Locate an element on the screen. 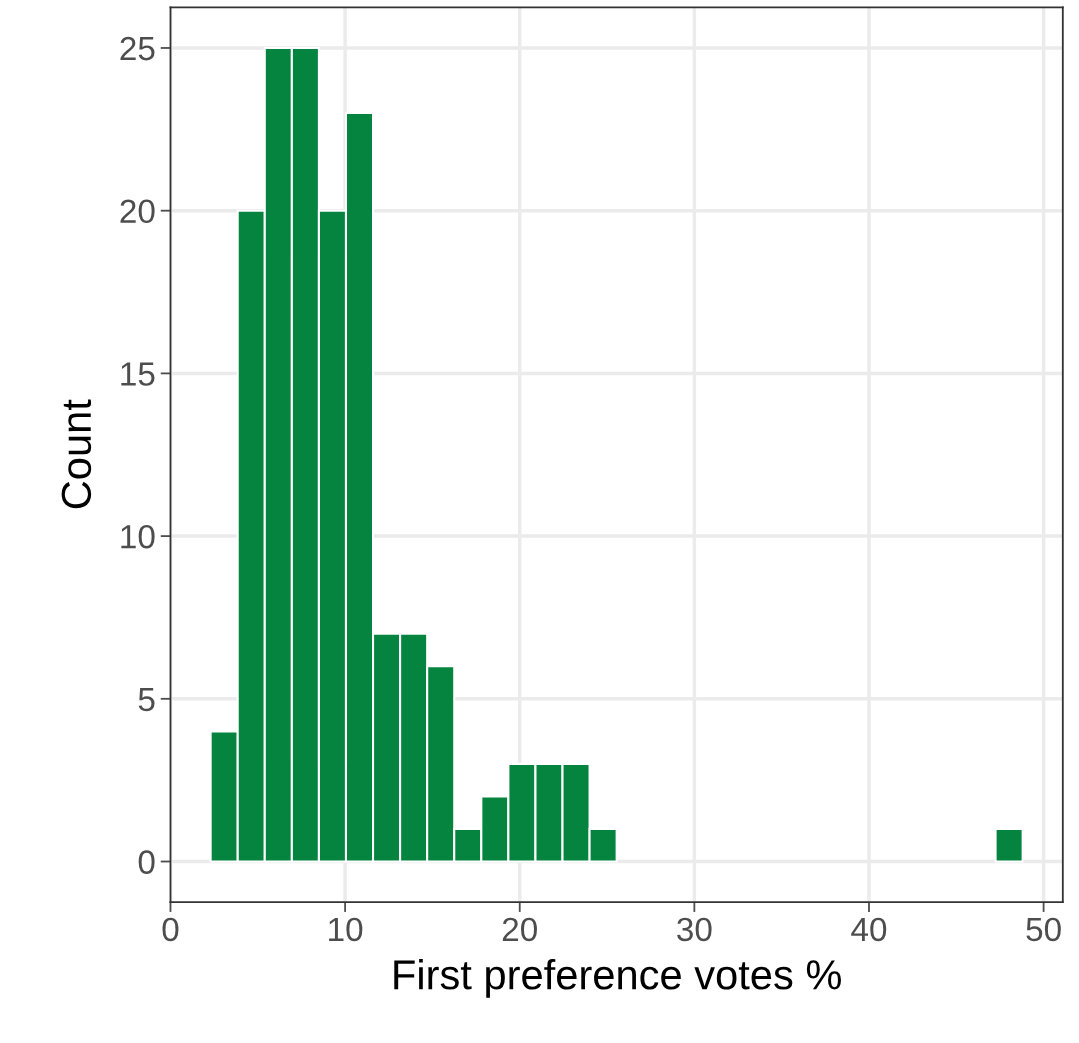 The height and width of the screenshot is (1043, 1079). y-tick-label: 20 is located at coordinates (137, 211).